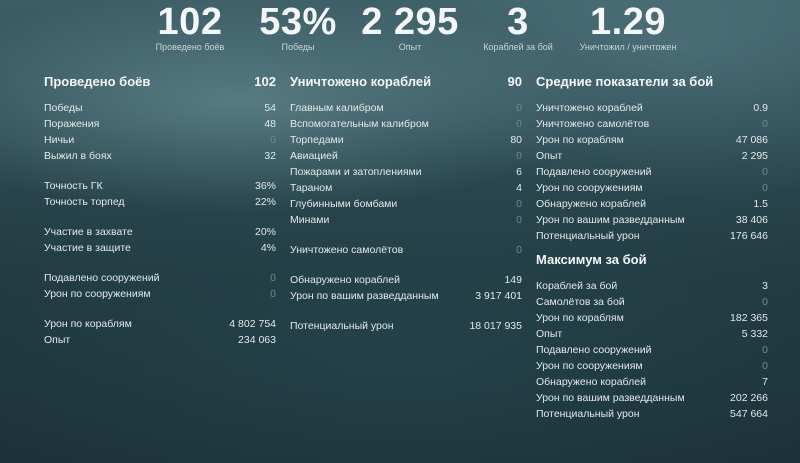 This screenshot has height=463, width=800. What do you see at coordinates (190, 22) in the screenshot?
I see `summary-value: 102` at bounding box center [190, 22].